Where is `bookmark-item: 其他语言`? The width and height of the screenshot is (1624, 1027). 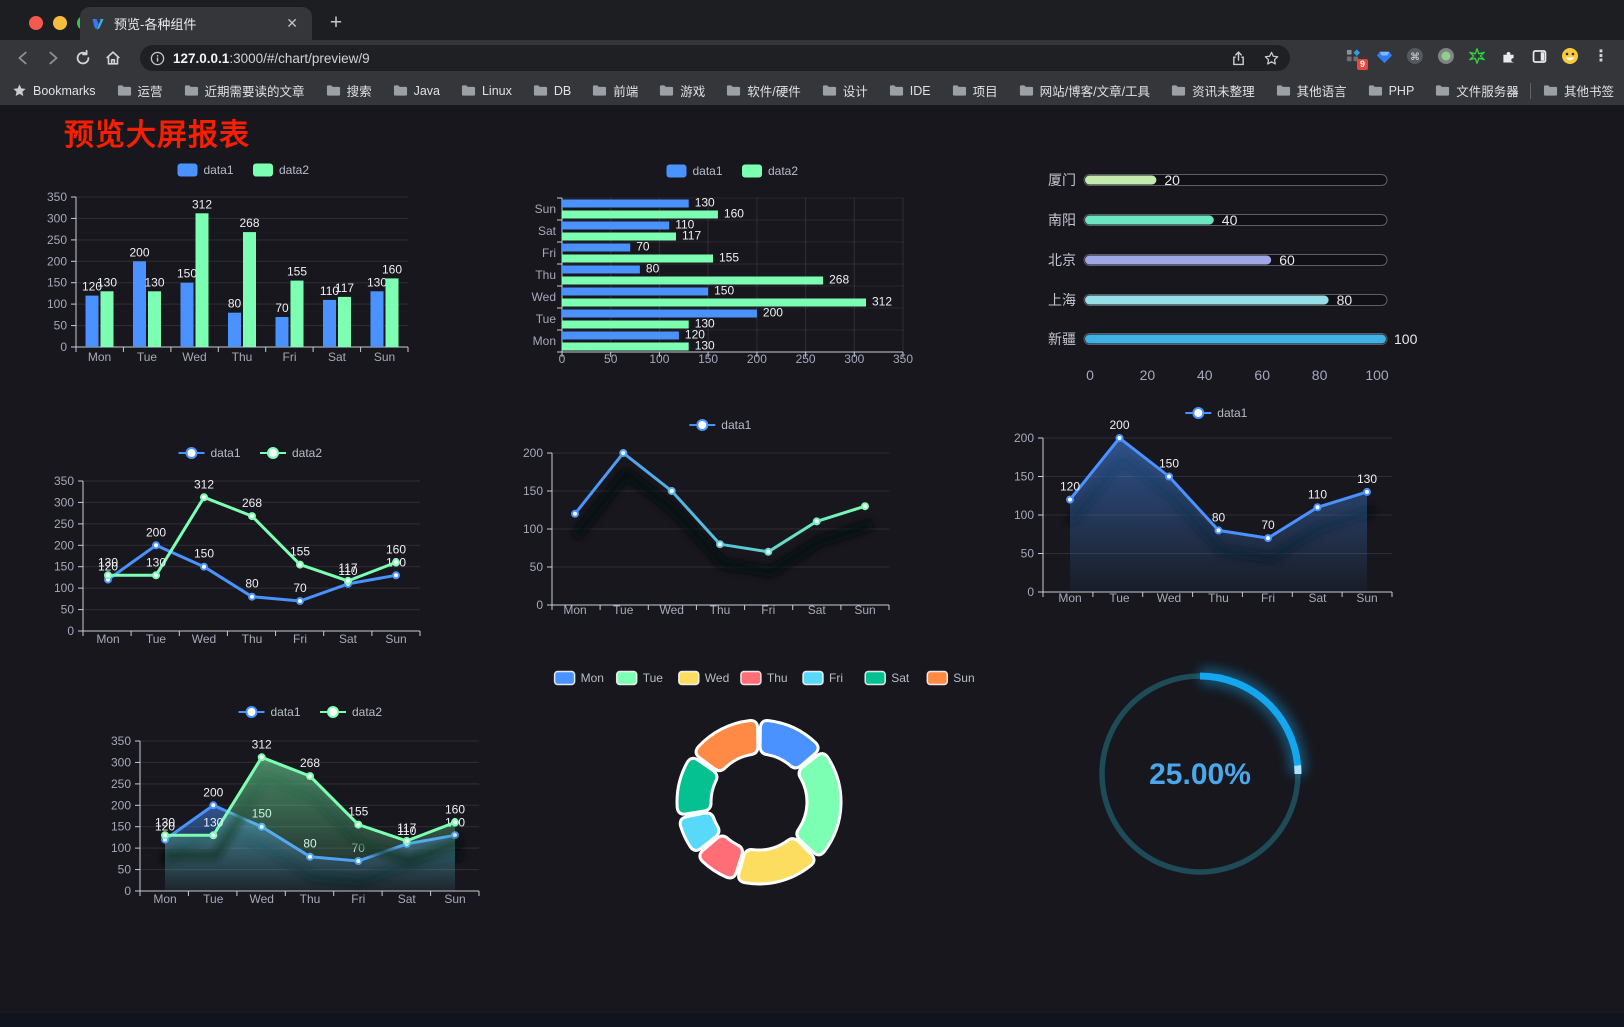
bookmark-item: 其他语言 is located at coordinates (1311, 90).